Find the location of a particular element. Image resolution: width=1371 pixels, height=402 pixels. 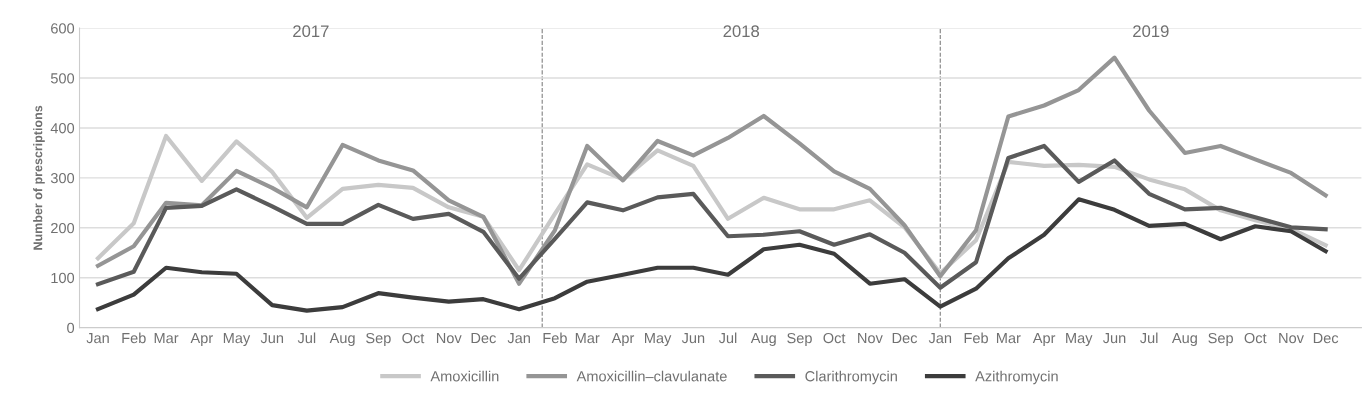

annotation: 2018 is located at coordinates (741, 31).